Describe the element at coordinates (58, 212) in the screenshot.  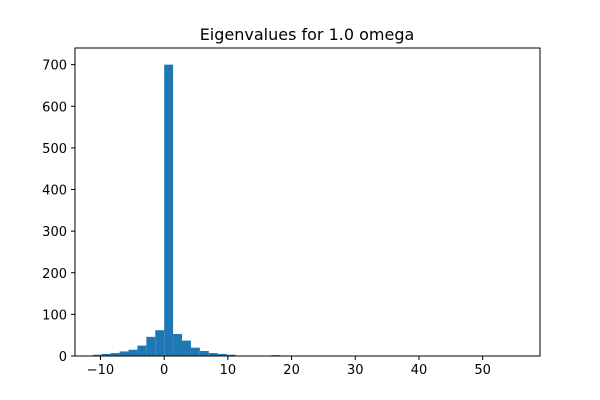
I see `y-axis-ticks: 0 100 200 300 400 500 600 700` at that location.